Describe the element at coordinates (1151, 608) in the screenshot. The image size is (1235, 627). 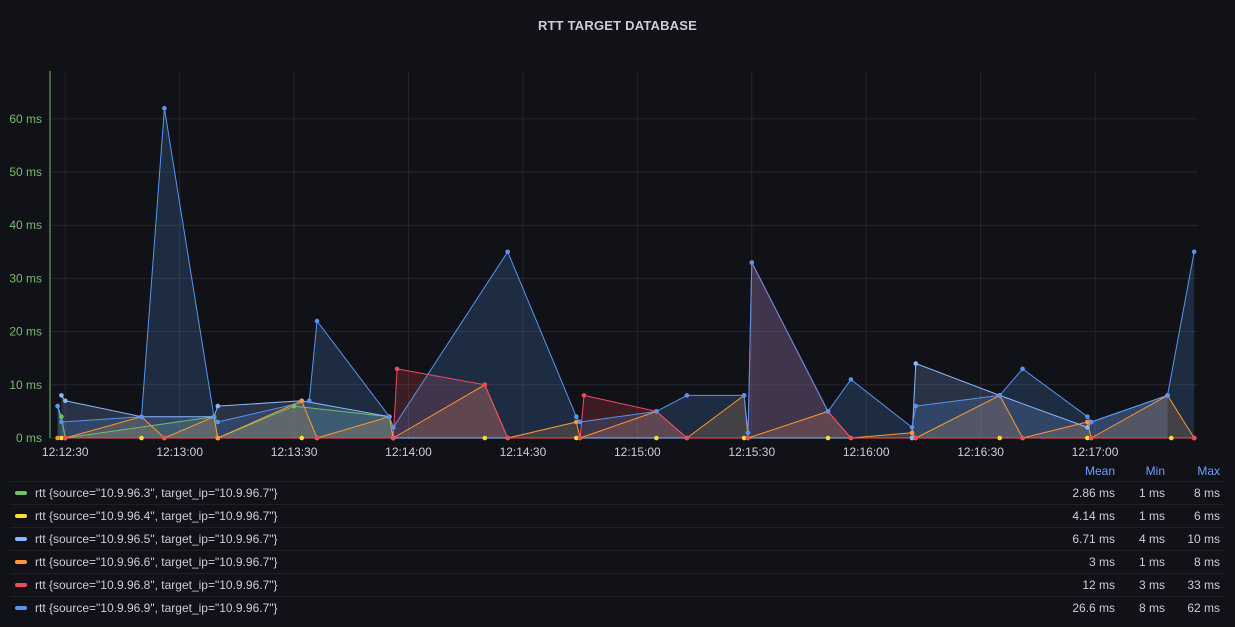
I see `legend-min-value: 8 ms` at that location.